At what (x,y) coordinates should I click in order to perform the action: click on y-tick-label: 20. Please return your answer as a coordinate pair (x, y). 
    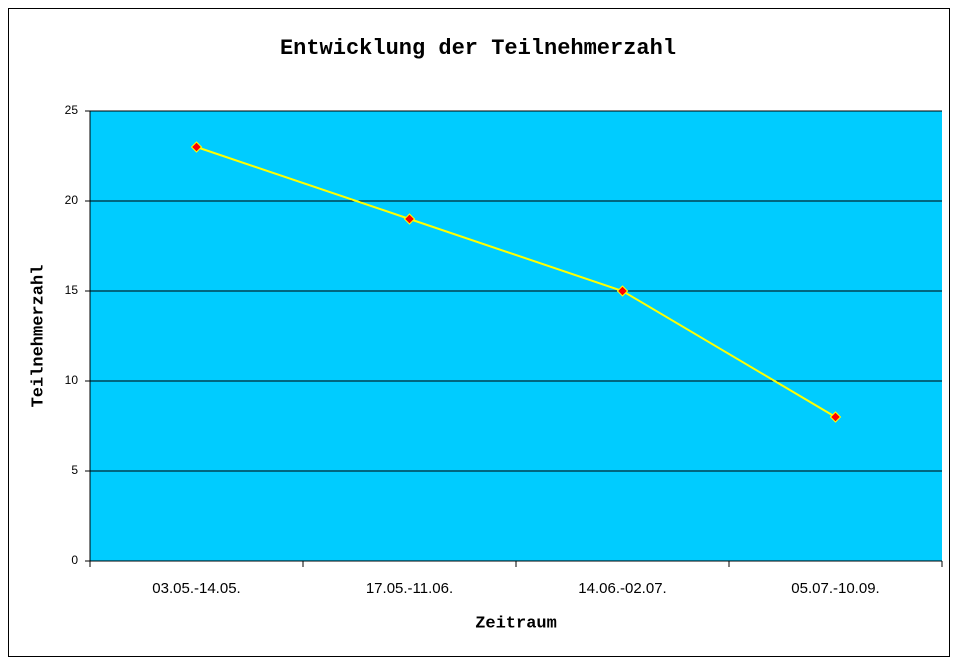
    Looking at the image, I should click on (72, 200).